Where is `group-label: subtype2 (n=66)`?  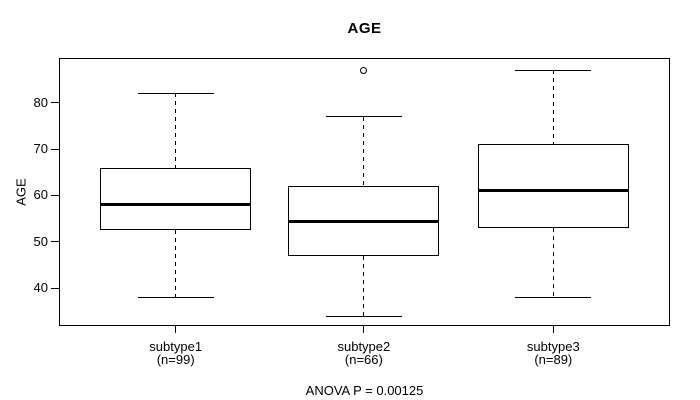
group-label: subtype2 (n=66) is located at coordinates (364, 353).